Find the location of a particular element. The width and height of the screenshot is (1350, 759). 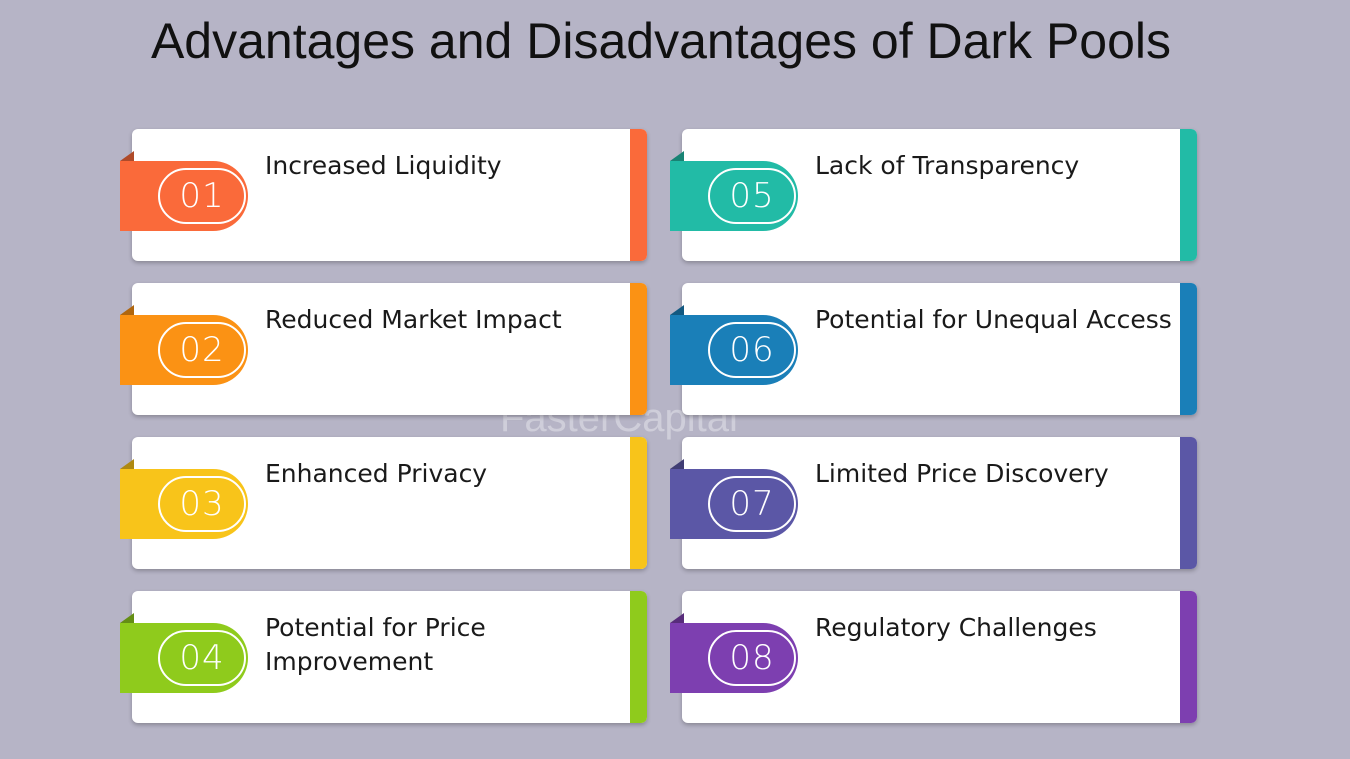

number-tab: 06 is located at coordinates (734, 350).